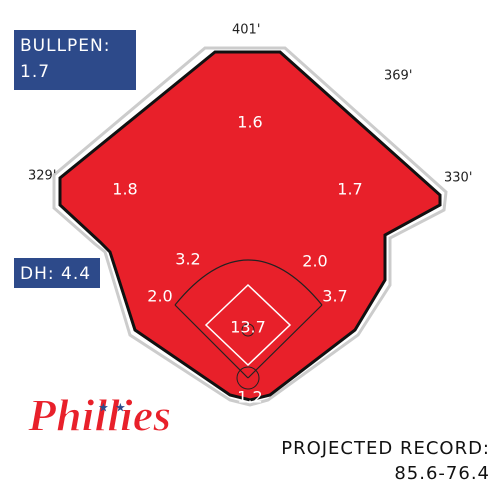 The height and width of the screenshot is (500, 500). I want to click on sp-value: 13.7, so click(248, 327).